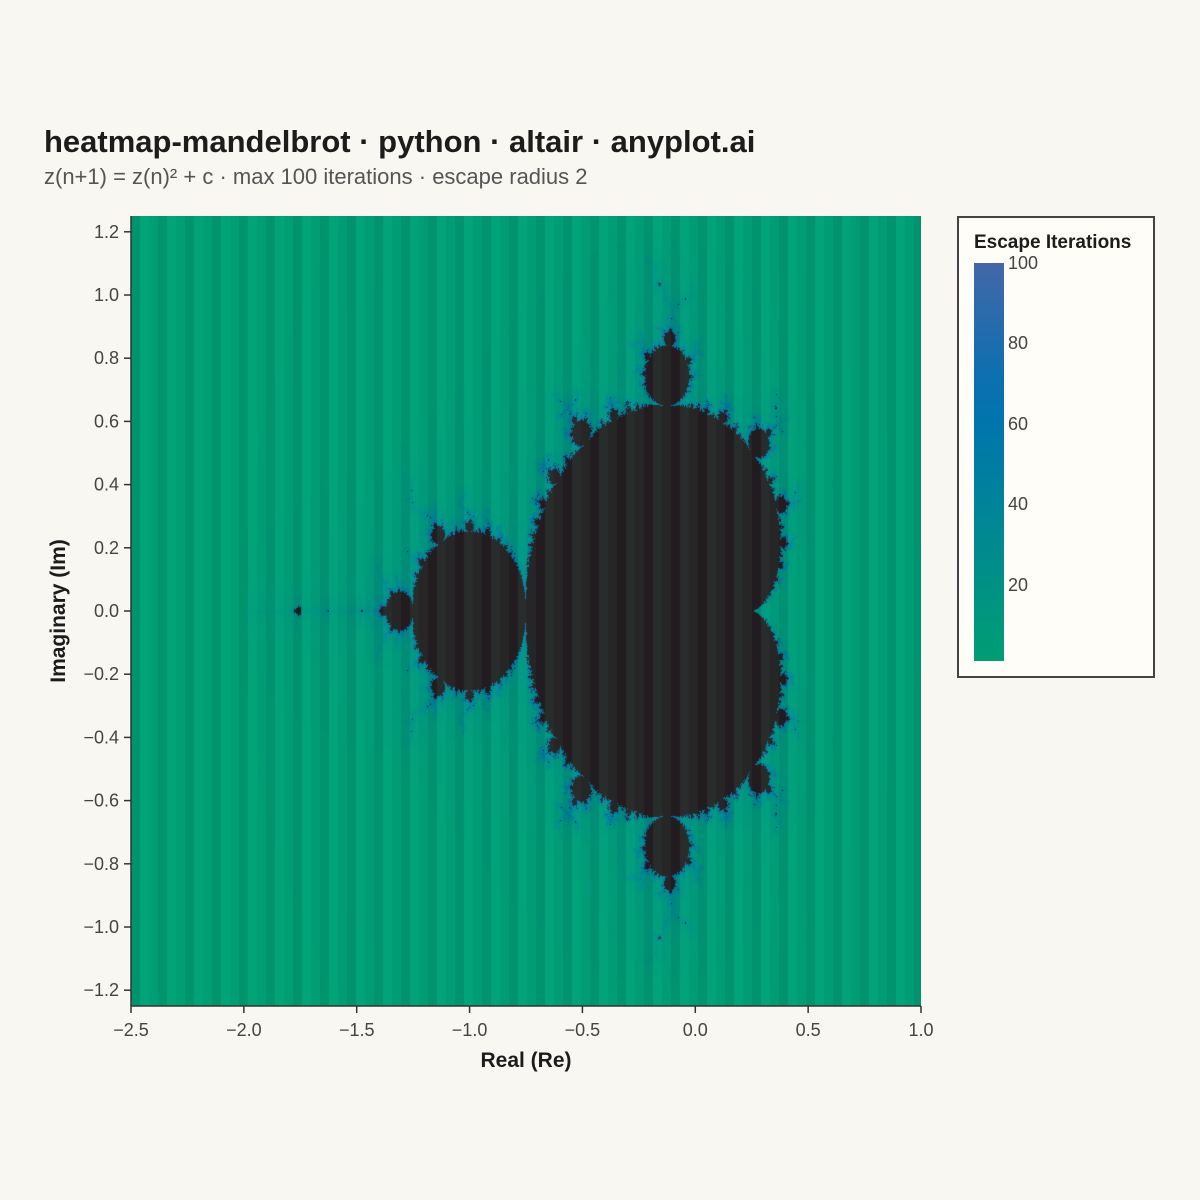 Image resolution: width=1200 pixels, height=1200 pixels. What do you see at coordinates (101, 927) in the screenshot?
I see `y-tick-label: −1.0` at bounding box center [101, 927].